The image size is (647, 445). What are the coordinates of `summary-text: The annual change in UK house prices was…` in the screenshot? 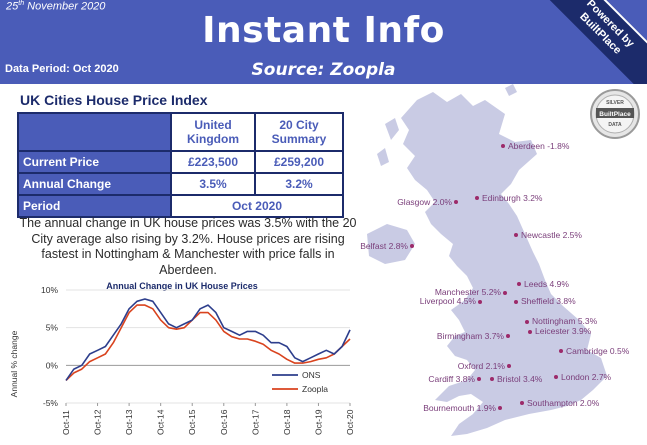 It's located at (188, 246).